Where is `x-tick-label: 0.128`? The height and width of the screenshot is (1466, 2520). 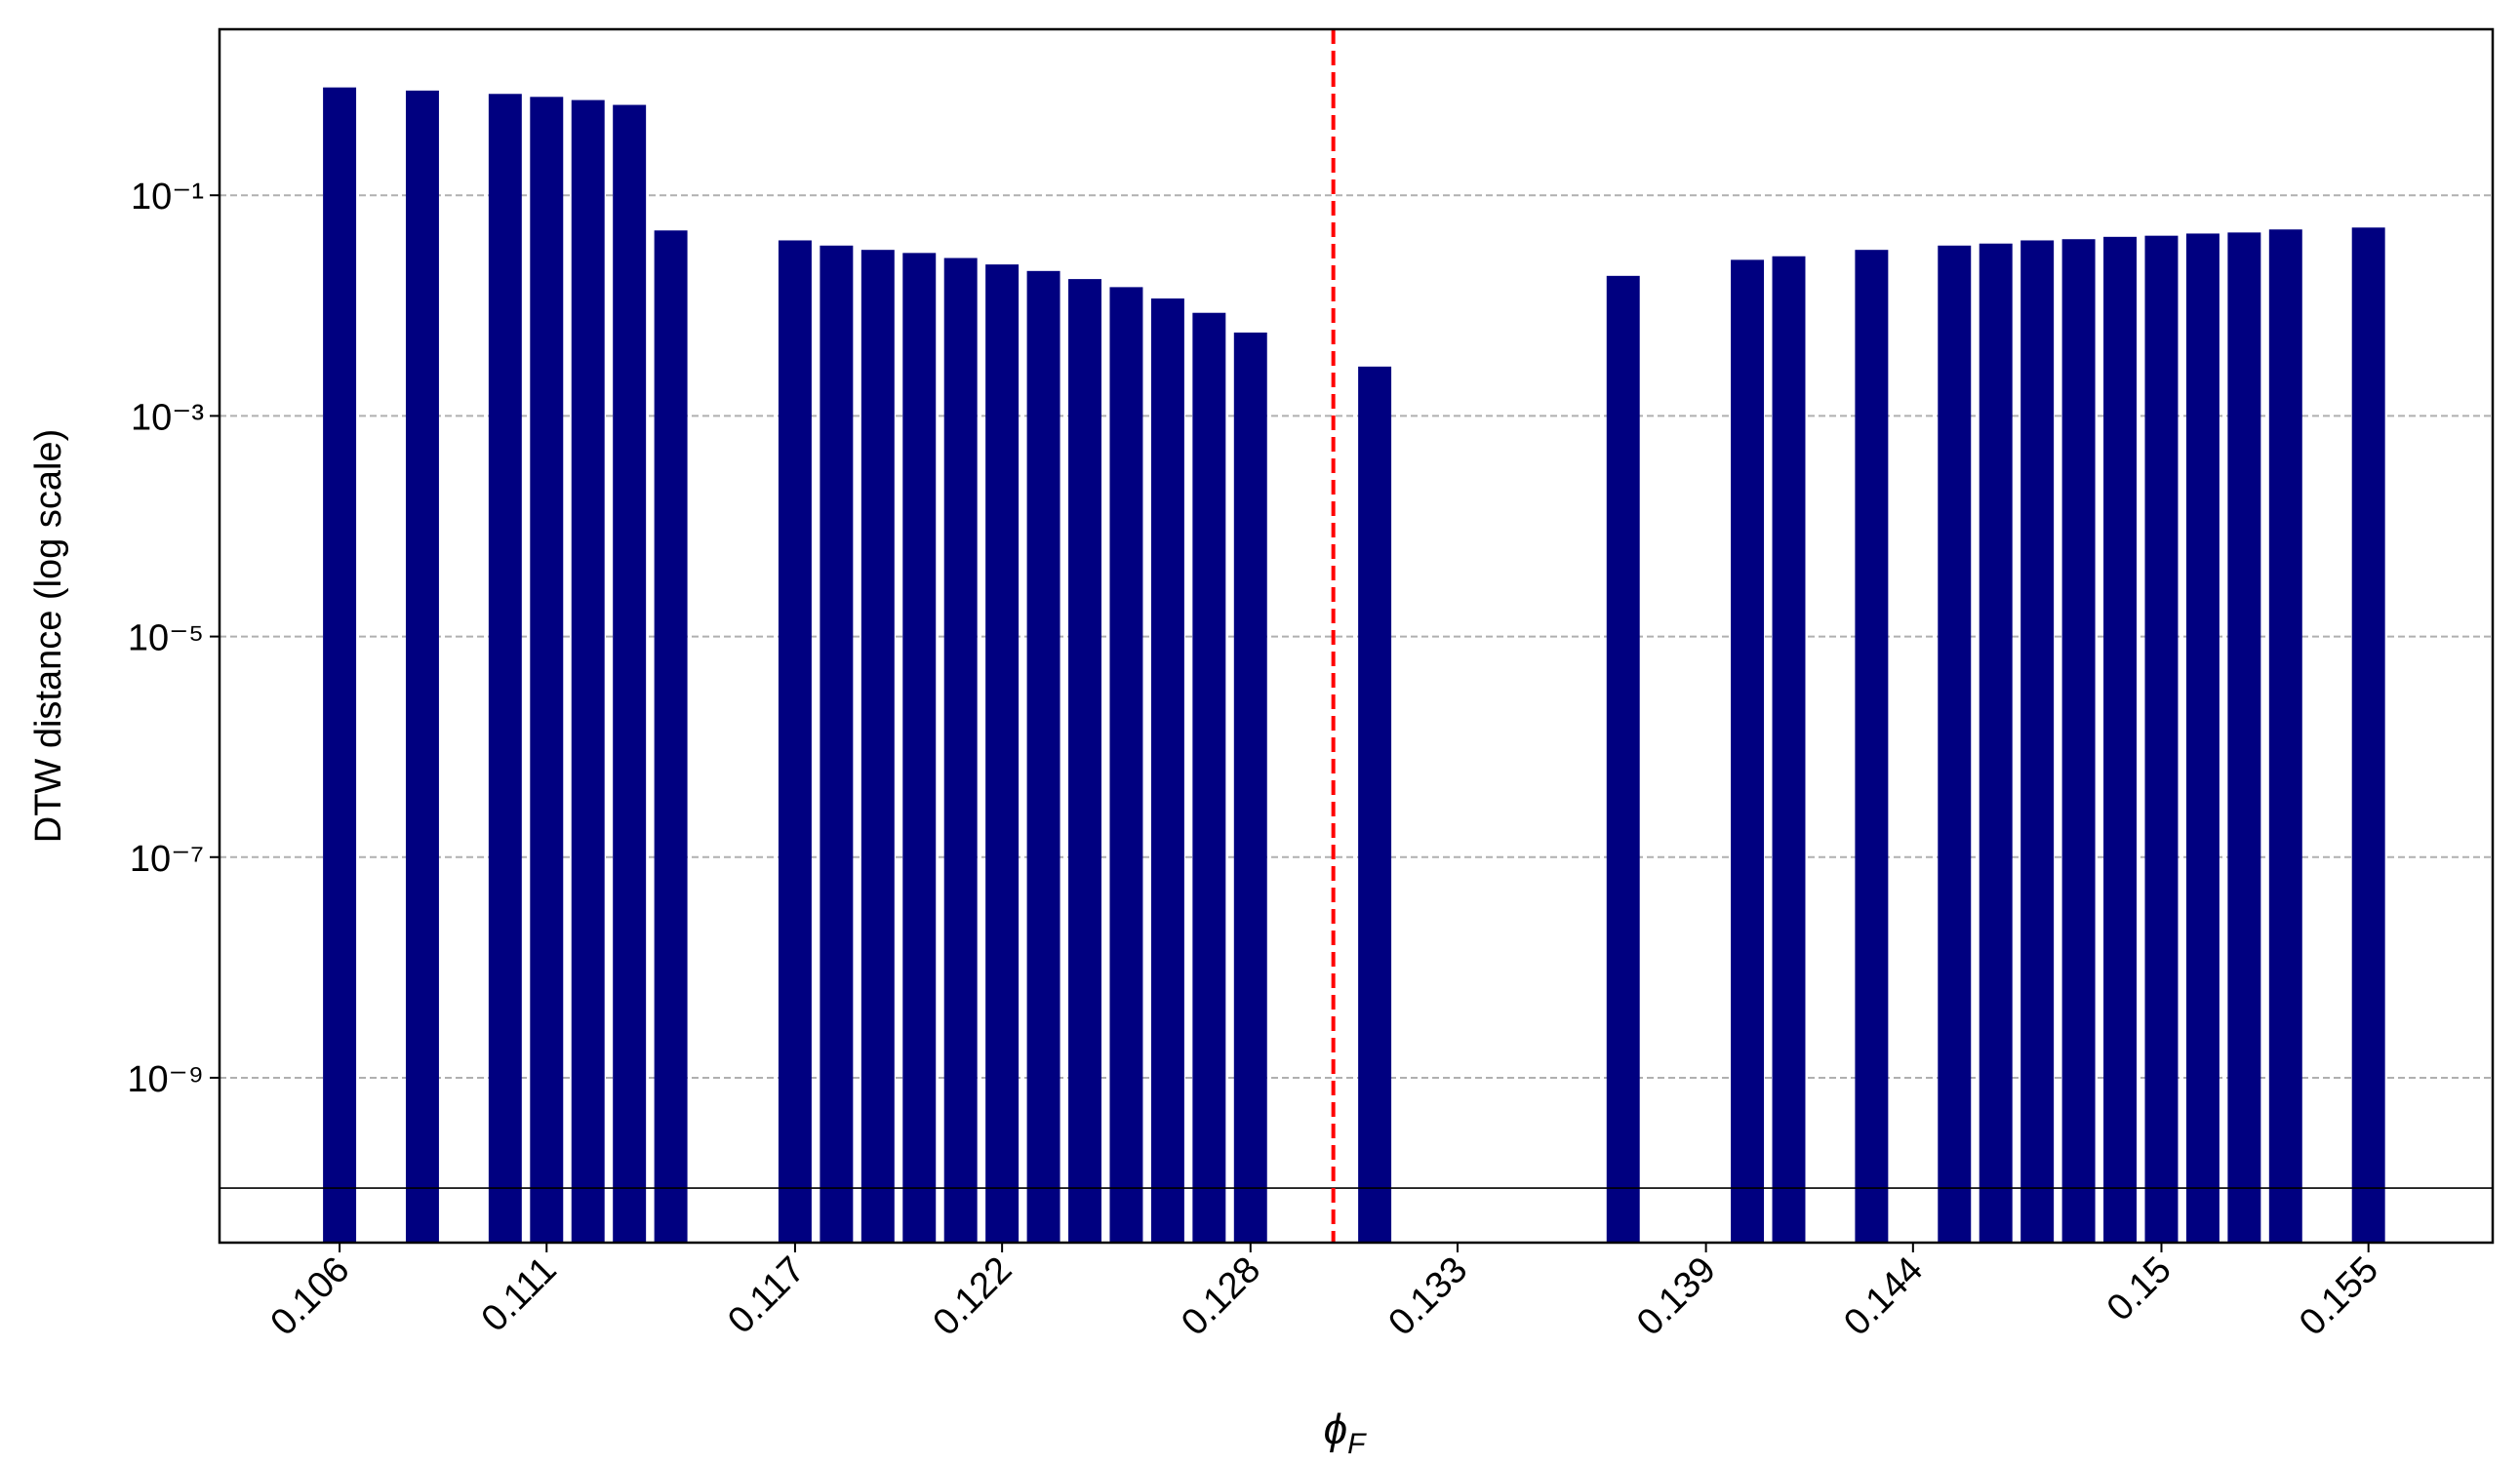 x-tick-label: 0.128 is located at coordinates (1221, 1296).